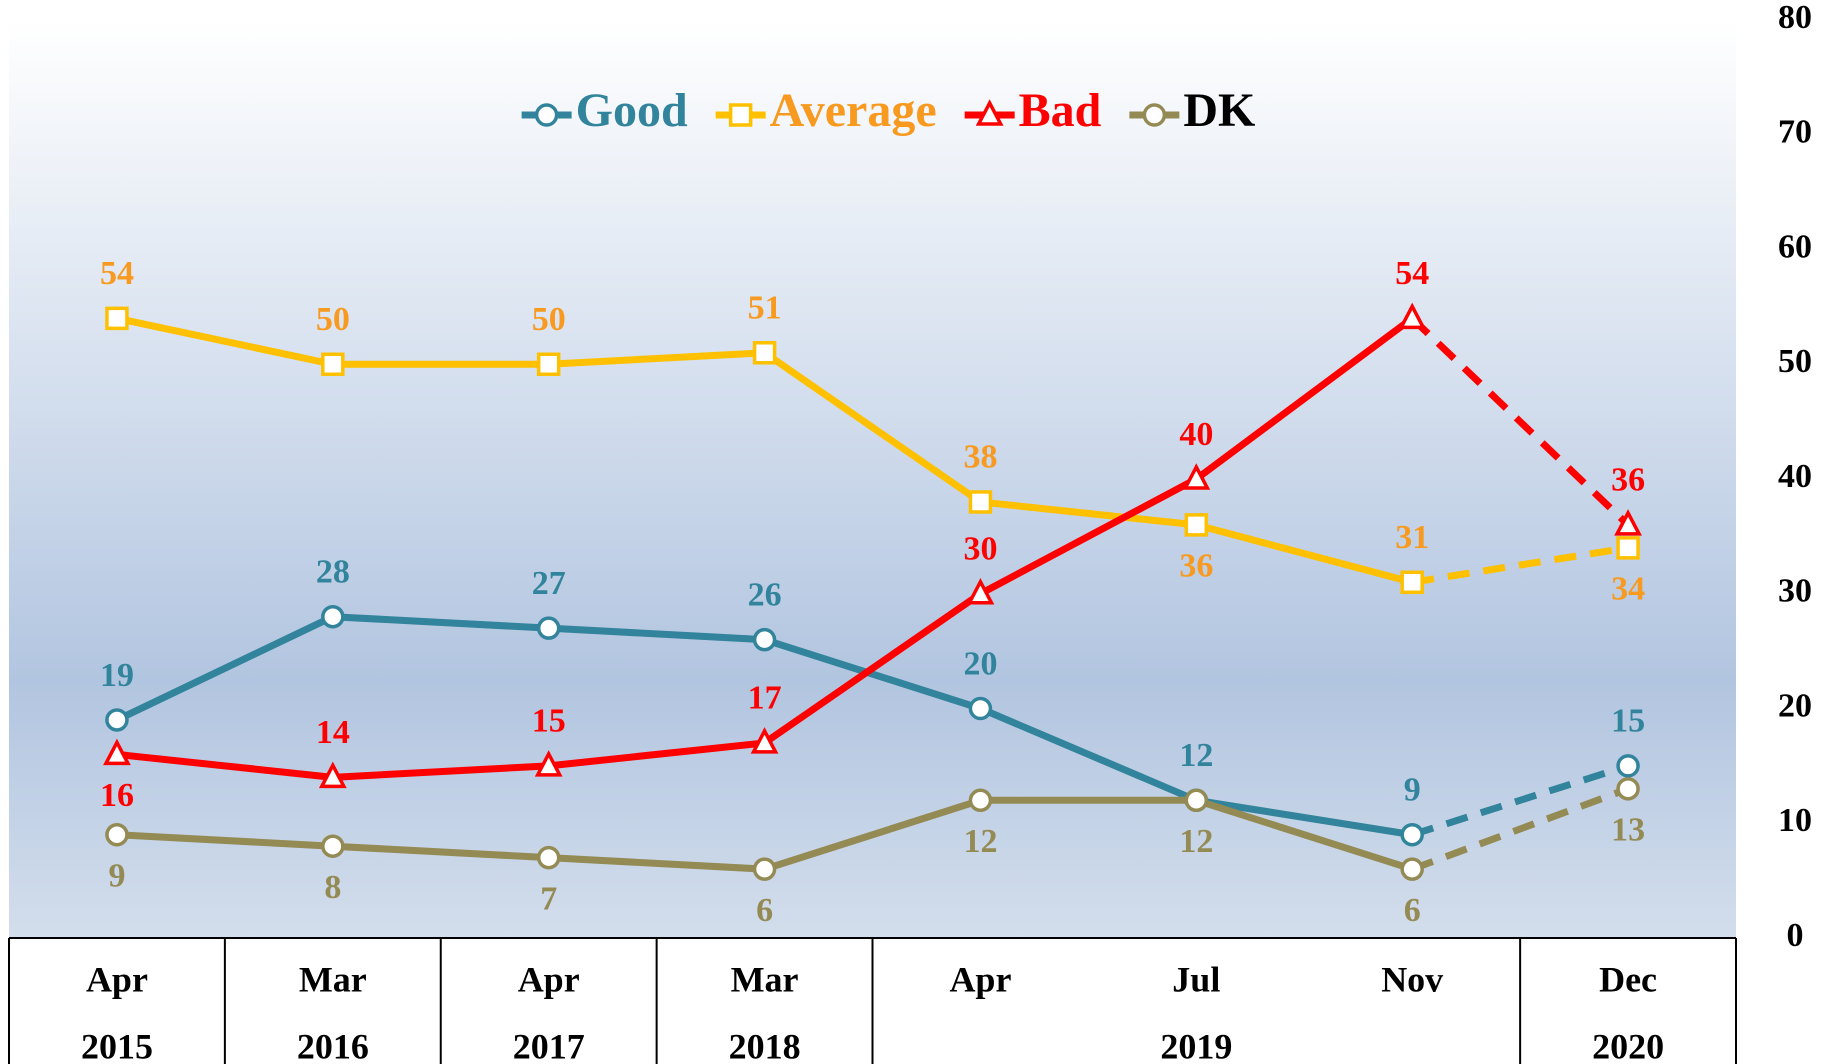 Image resolution: width=1824 pixels, height=1064 pixels. Describe the element at coordinates (1196, 434) in the screenshot. I see `data-label: 40` at that location.